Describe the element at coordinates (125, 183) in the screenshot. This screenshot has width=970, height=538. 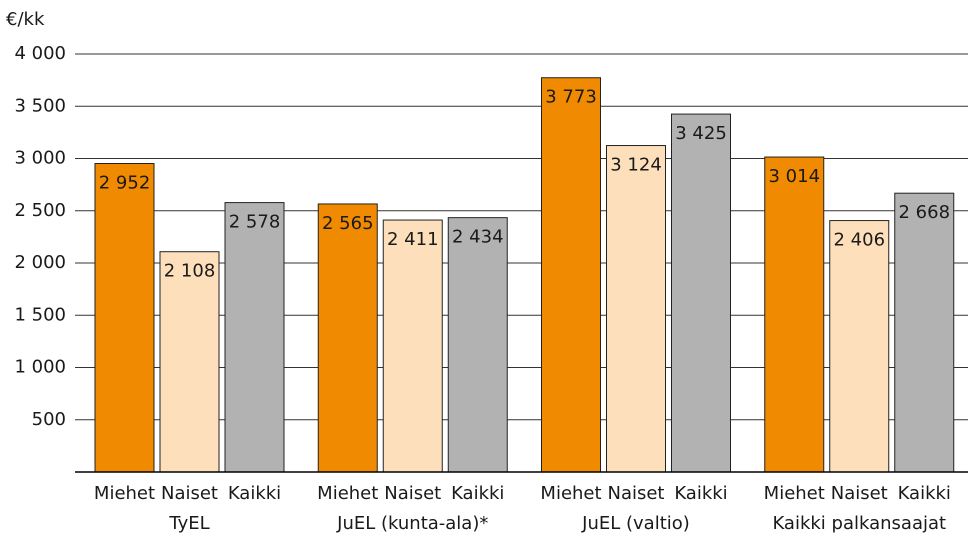
I see `value-label: 2 952` at that location.